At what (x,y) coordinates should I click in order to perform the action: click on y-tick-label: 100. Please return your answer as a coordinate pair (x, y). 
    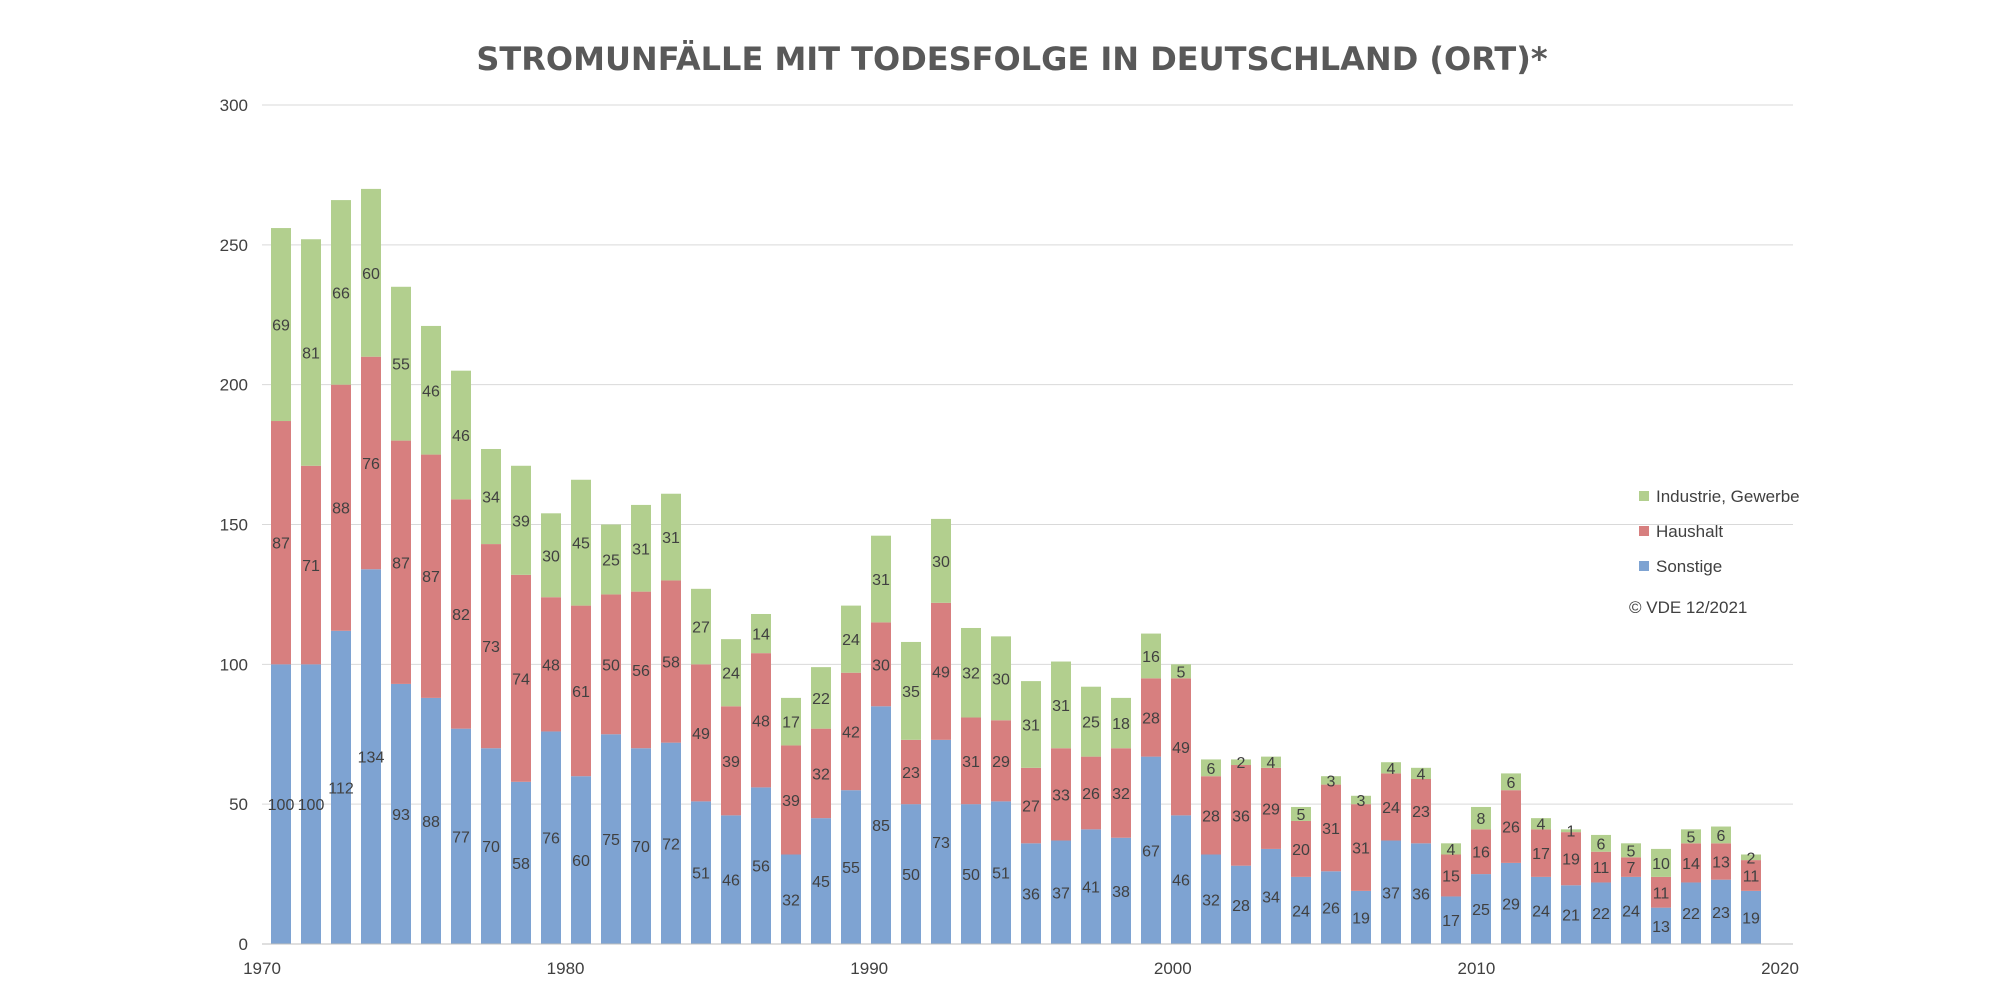
    Looking at the image, I should click on (234, 664).